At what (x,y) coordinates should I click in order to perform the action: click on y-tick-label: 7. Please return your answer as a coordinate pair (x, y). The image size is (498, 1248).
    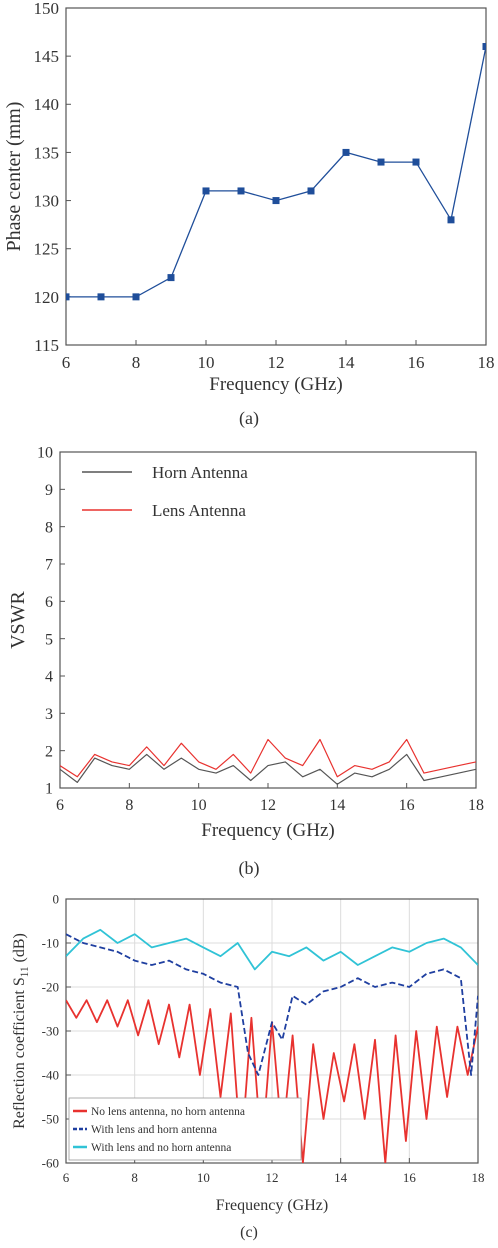
    Looking at the image, I should click on (49, 565).